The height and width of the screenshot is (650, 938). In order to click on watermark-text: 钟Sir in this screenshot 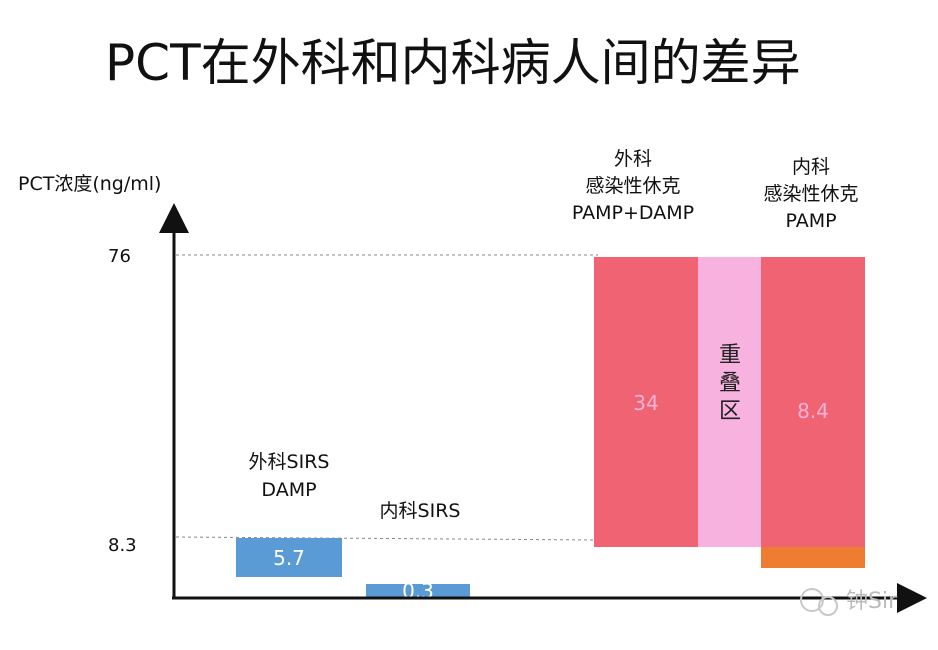, I will do `click(872, 601)`.